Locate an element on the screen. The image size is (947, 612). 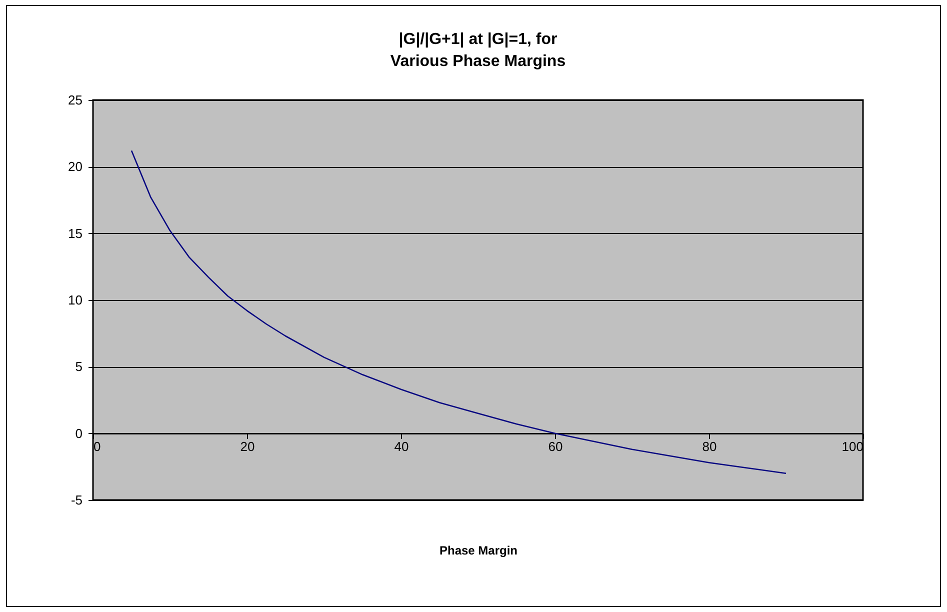
y-tick-label: 10 is located at coordinates (75, 300).